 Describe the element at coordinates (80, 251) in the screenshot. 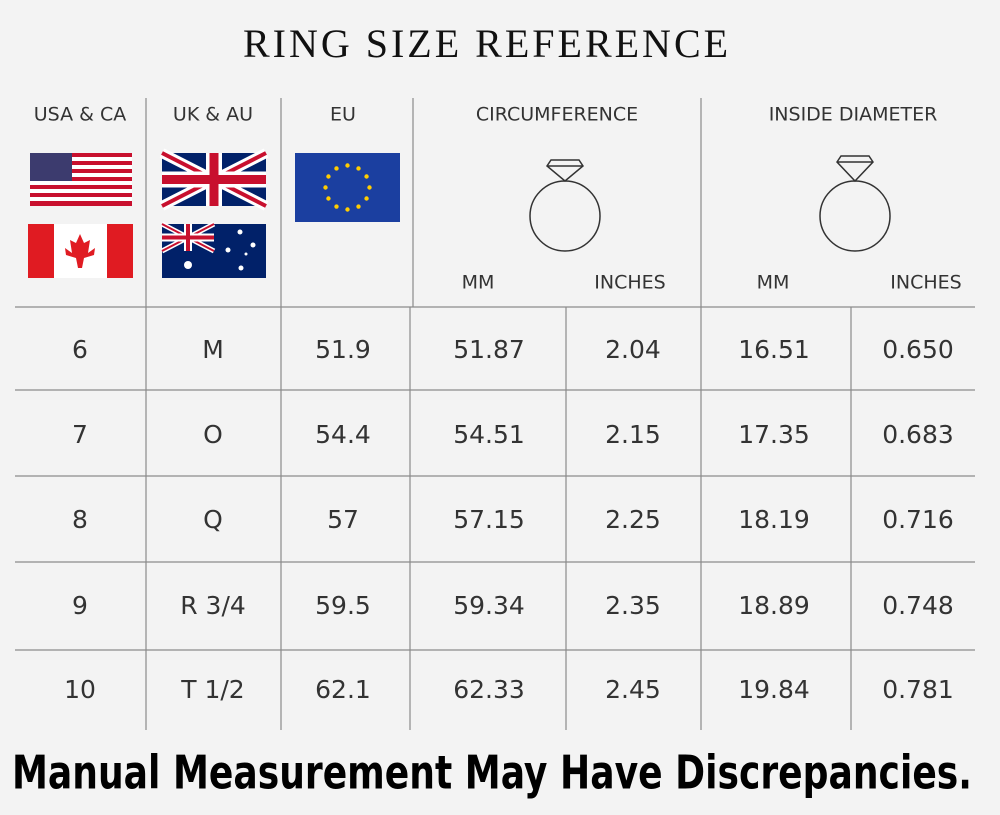

I see `canada-flag` at that location.